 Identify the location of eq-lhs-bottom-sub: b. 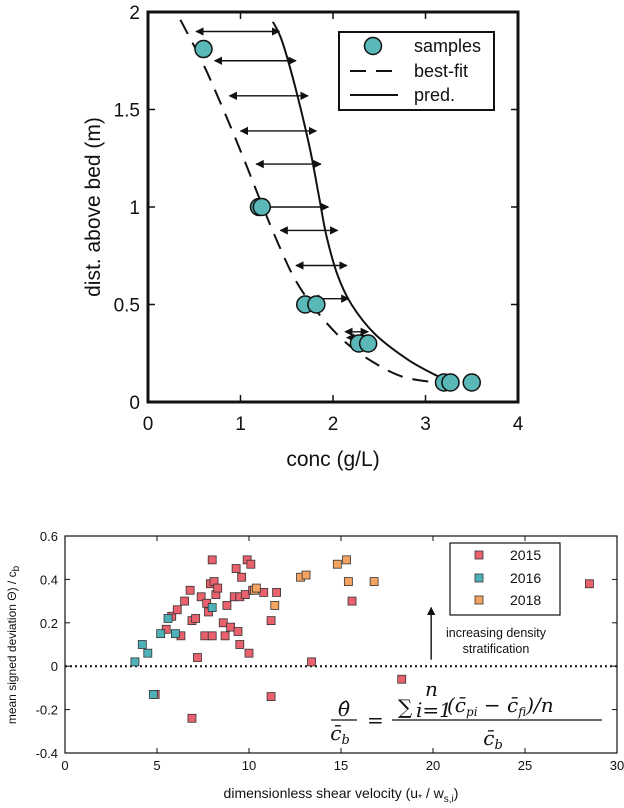
(345, 740).